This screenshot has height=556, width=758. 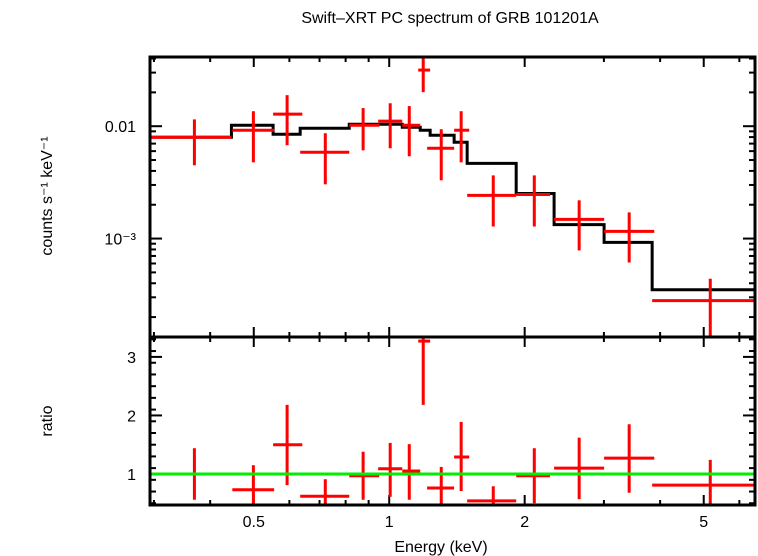 What do you see at coordinates (389, 522) in the screenshot?
I see `x-tick-label: 1` at bounding box center [389, 522].